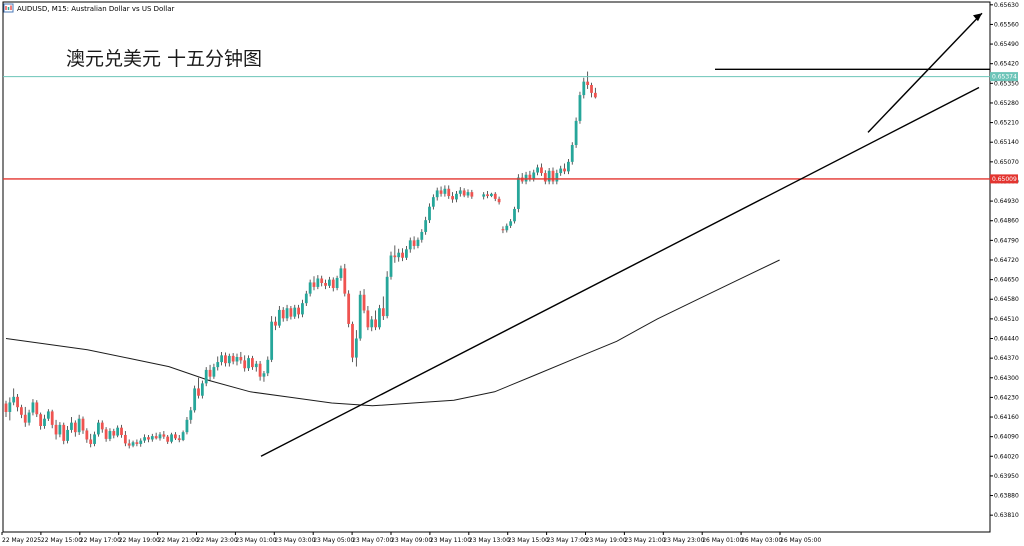 This screenshot has width=1024, height=546. I want to click on x-tick-label: 23 May 19:00, so click(606, 540).